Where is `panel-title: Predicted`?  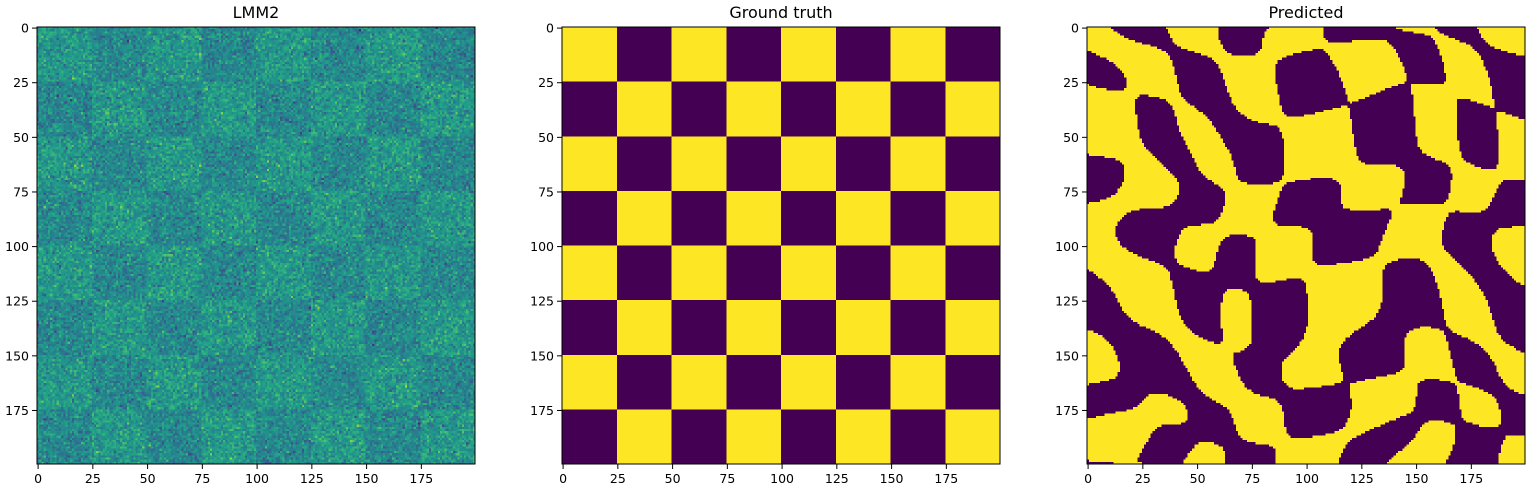
panel-title: Predicted is located at coordinates (1305, 12).